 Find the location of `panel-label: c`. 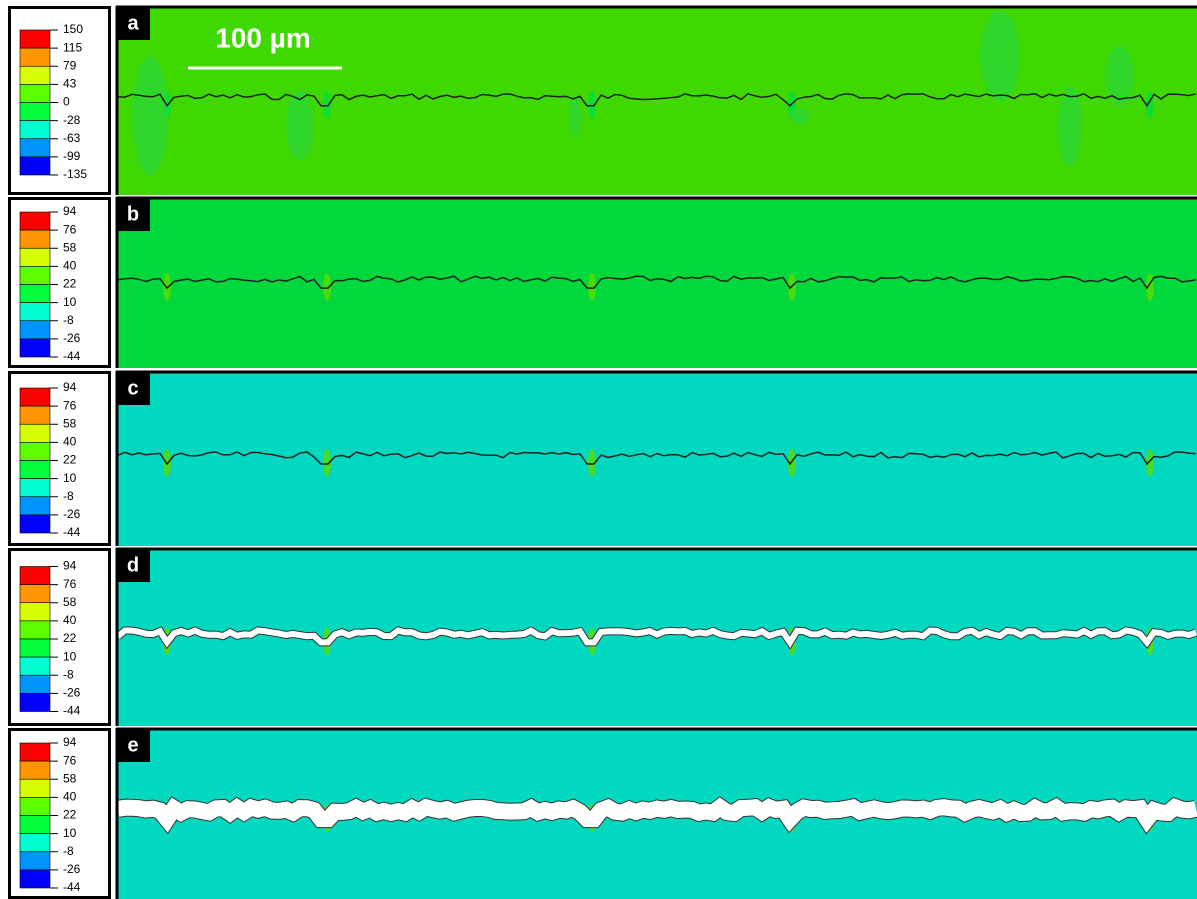

panel-label: c is located at coordinates (132, 388).